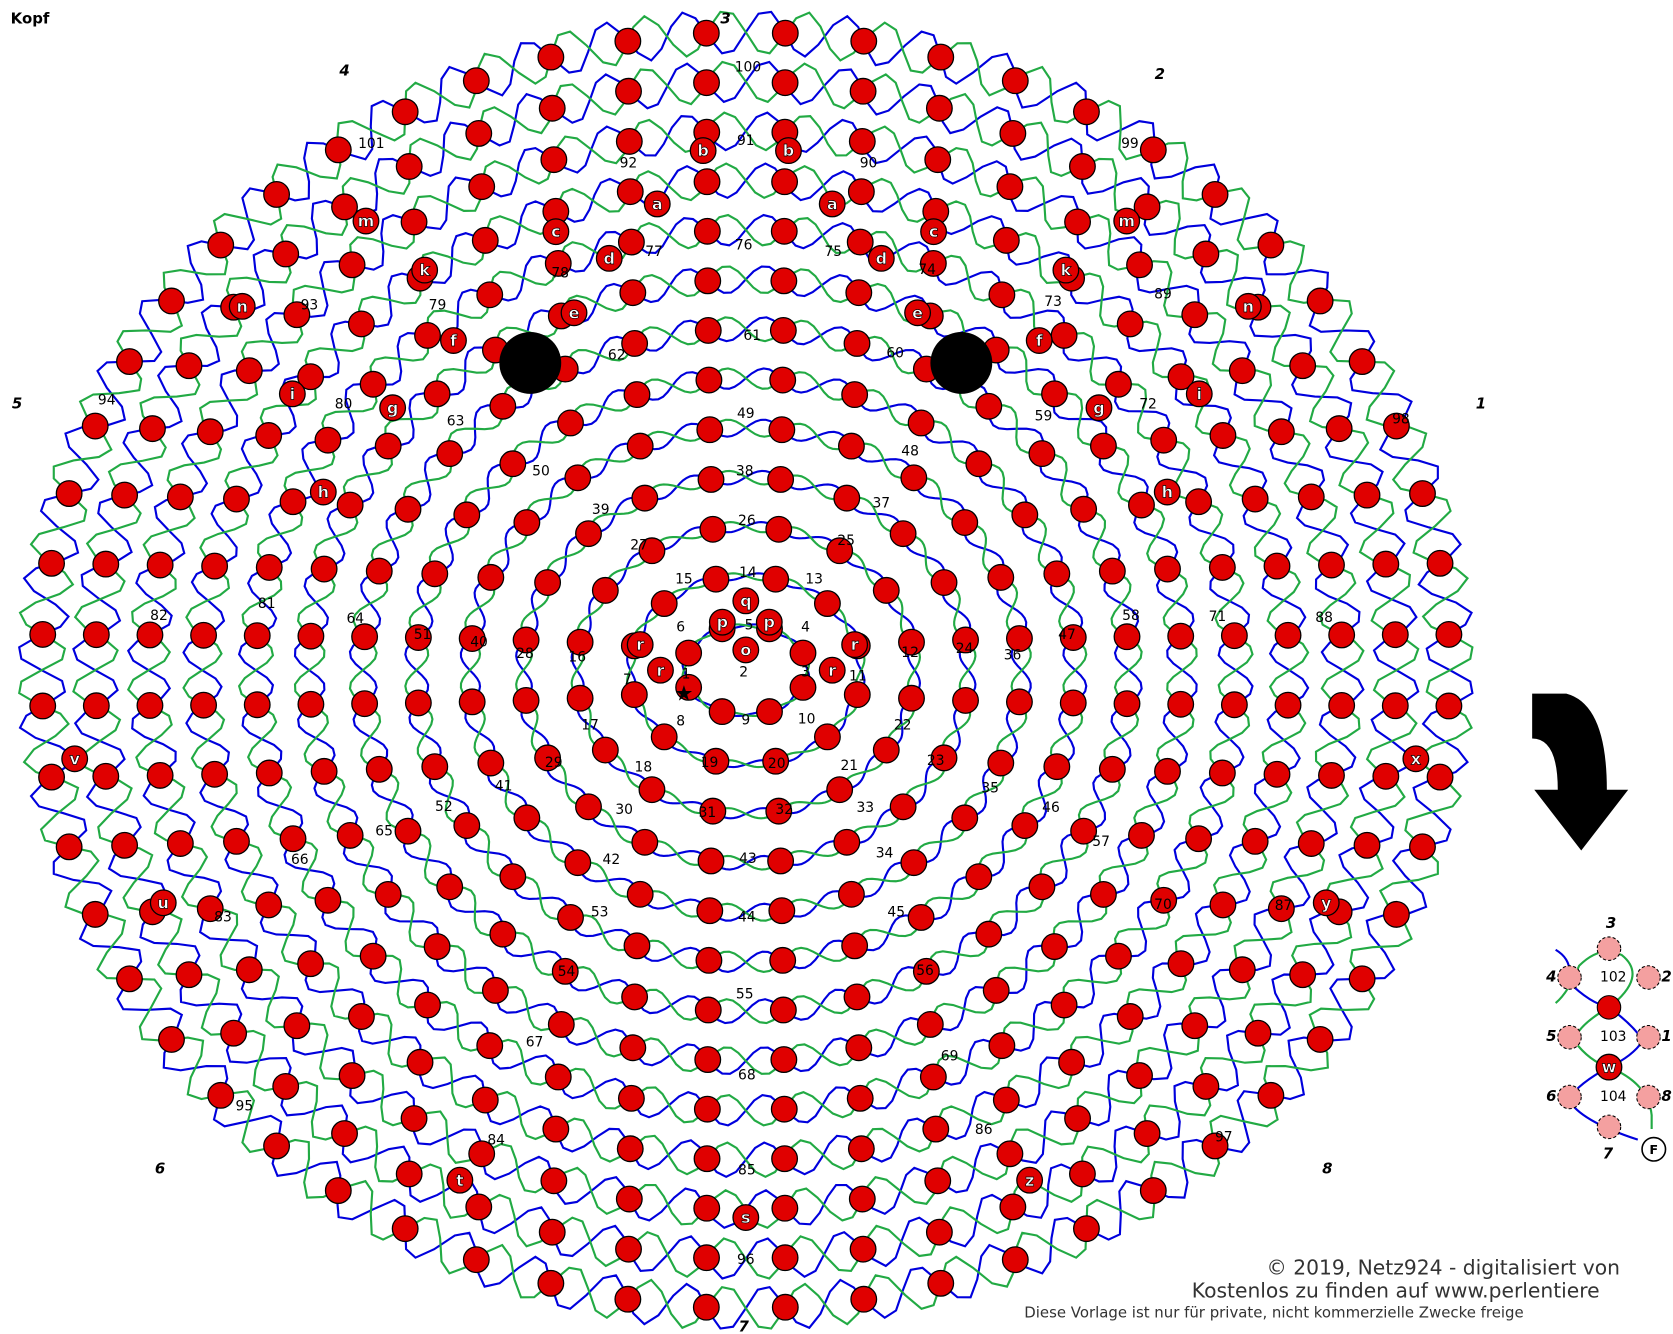 The height and width of the screenshot is (1334, 1673). I want to click on region-label: 14, so click(748, 573).